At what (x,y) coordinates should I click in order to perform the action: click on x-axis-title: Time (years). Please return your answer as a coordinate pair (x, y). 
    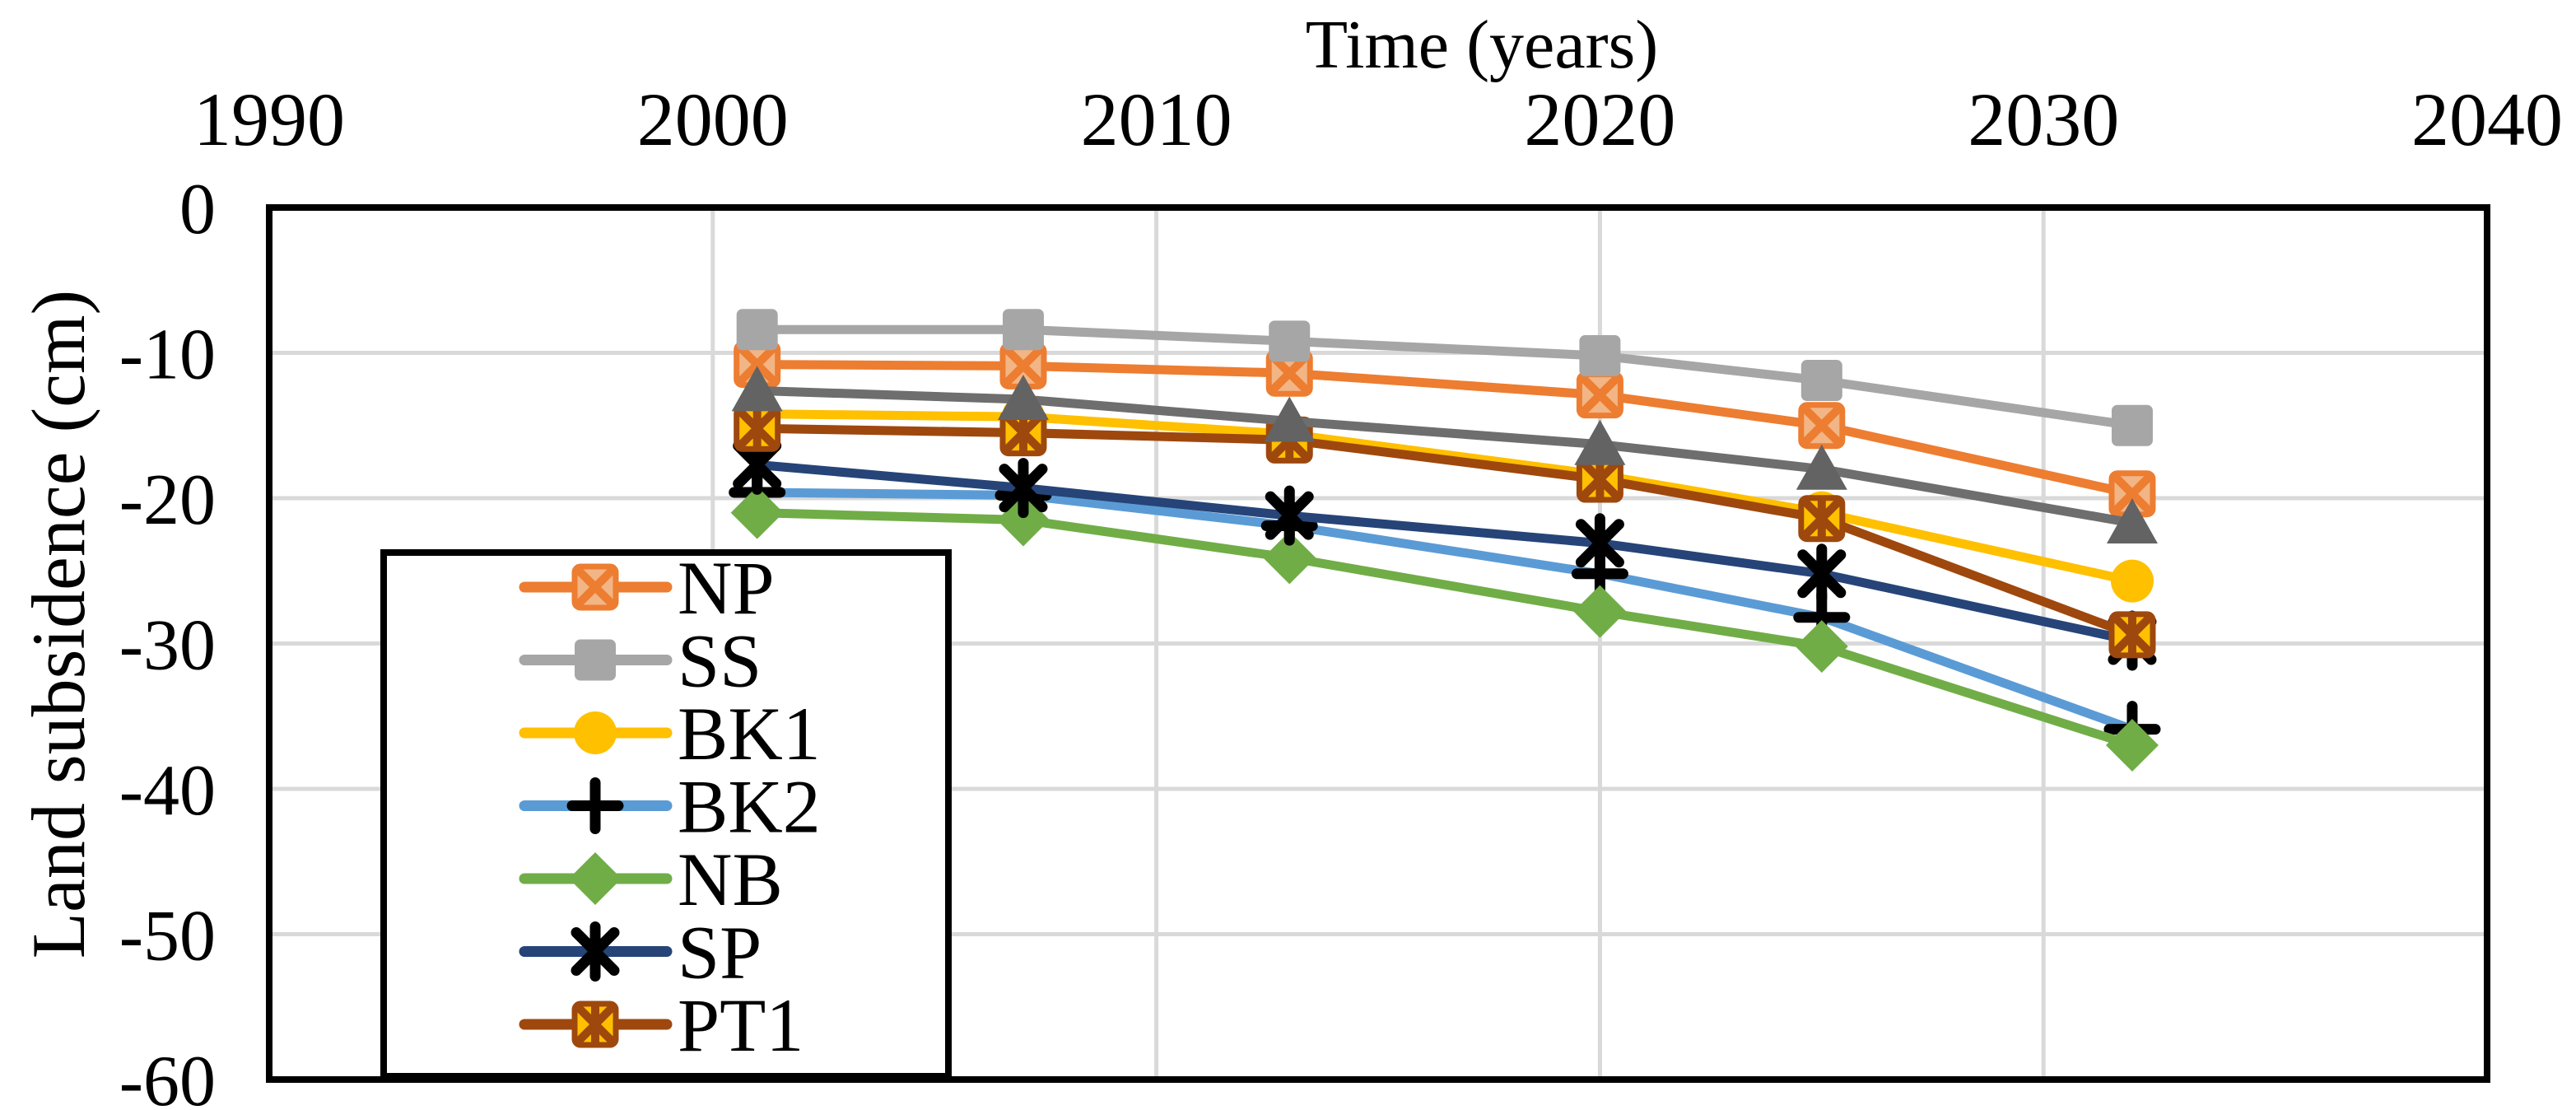
    Looking at the image, I should click on (1482, 45).